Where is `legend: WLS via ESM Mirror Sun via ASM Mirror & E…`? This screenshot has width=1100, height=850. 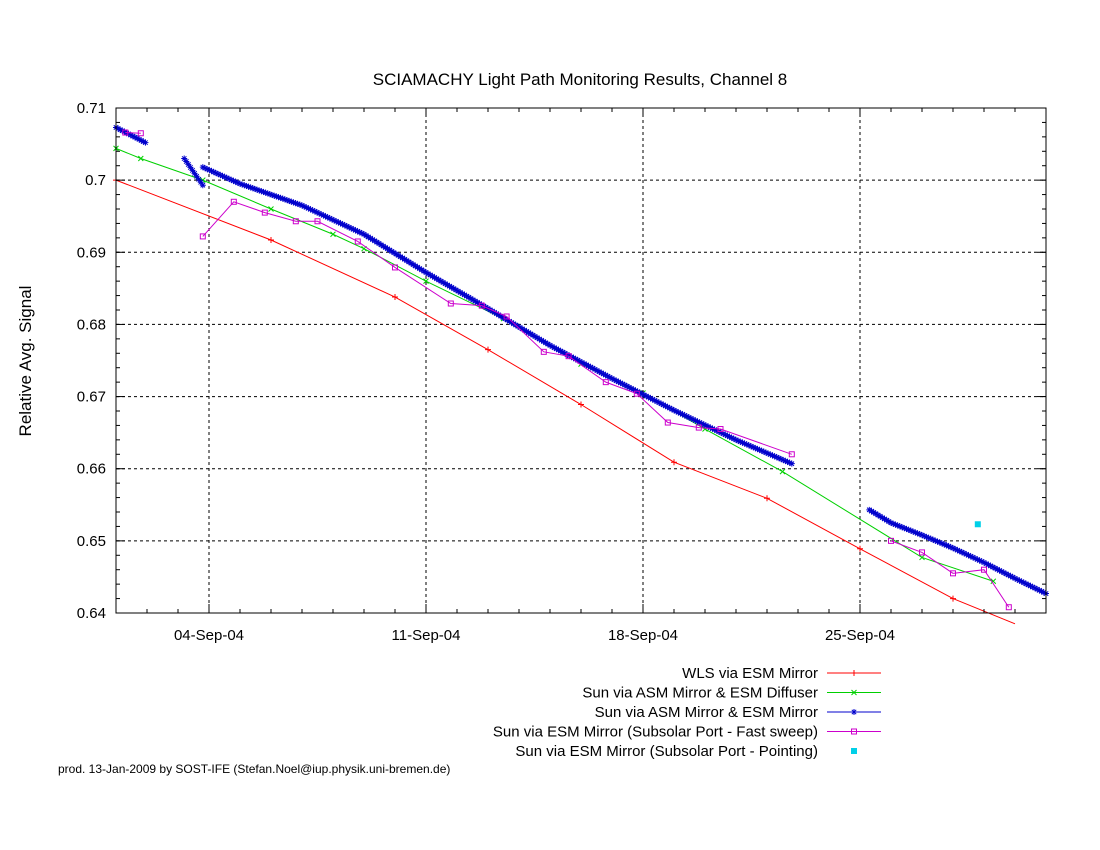 legend: WLS via ESM Mirror Sun via ASM Mirror & E… is located at coordinates (687, 712).